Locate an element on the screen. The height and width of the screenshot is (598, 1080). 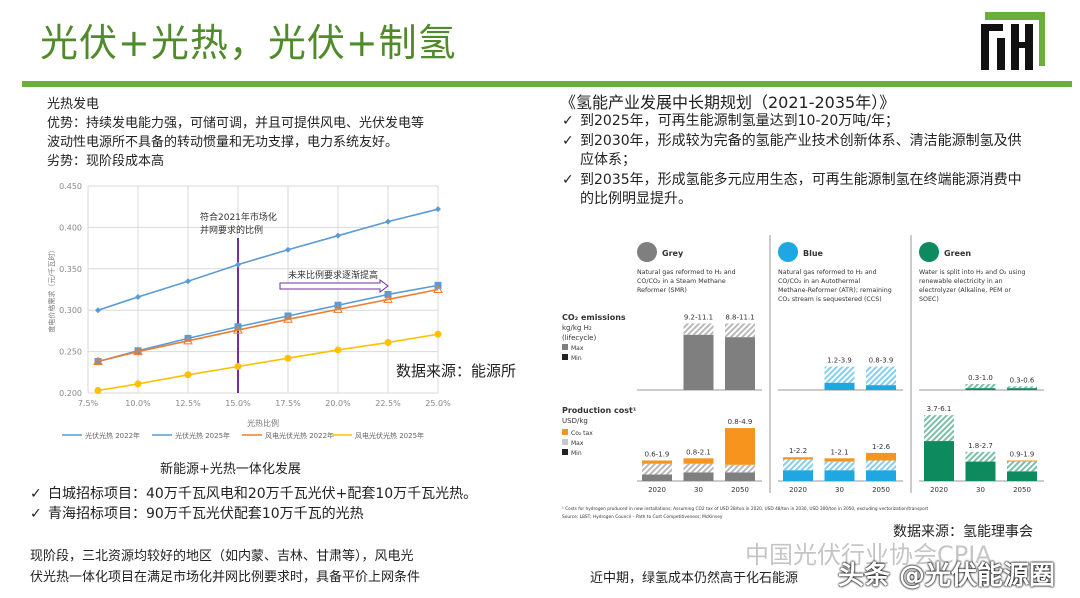
legend-label: Max is located at coordinates (577, 443).